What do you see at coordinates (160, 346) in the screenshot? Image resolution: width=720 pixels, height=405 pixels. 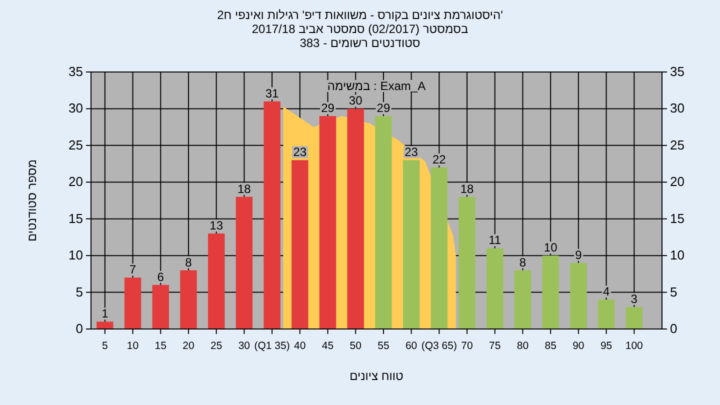 I see `x-tick-label: 15` at bounding box center [160, 346].